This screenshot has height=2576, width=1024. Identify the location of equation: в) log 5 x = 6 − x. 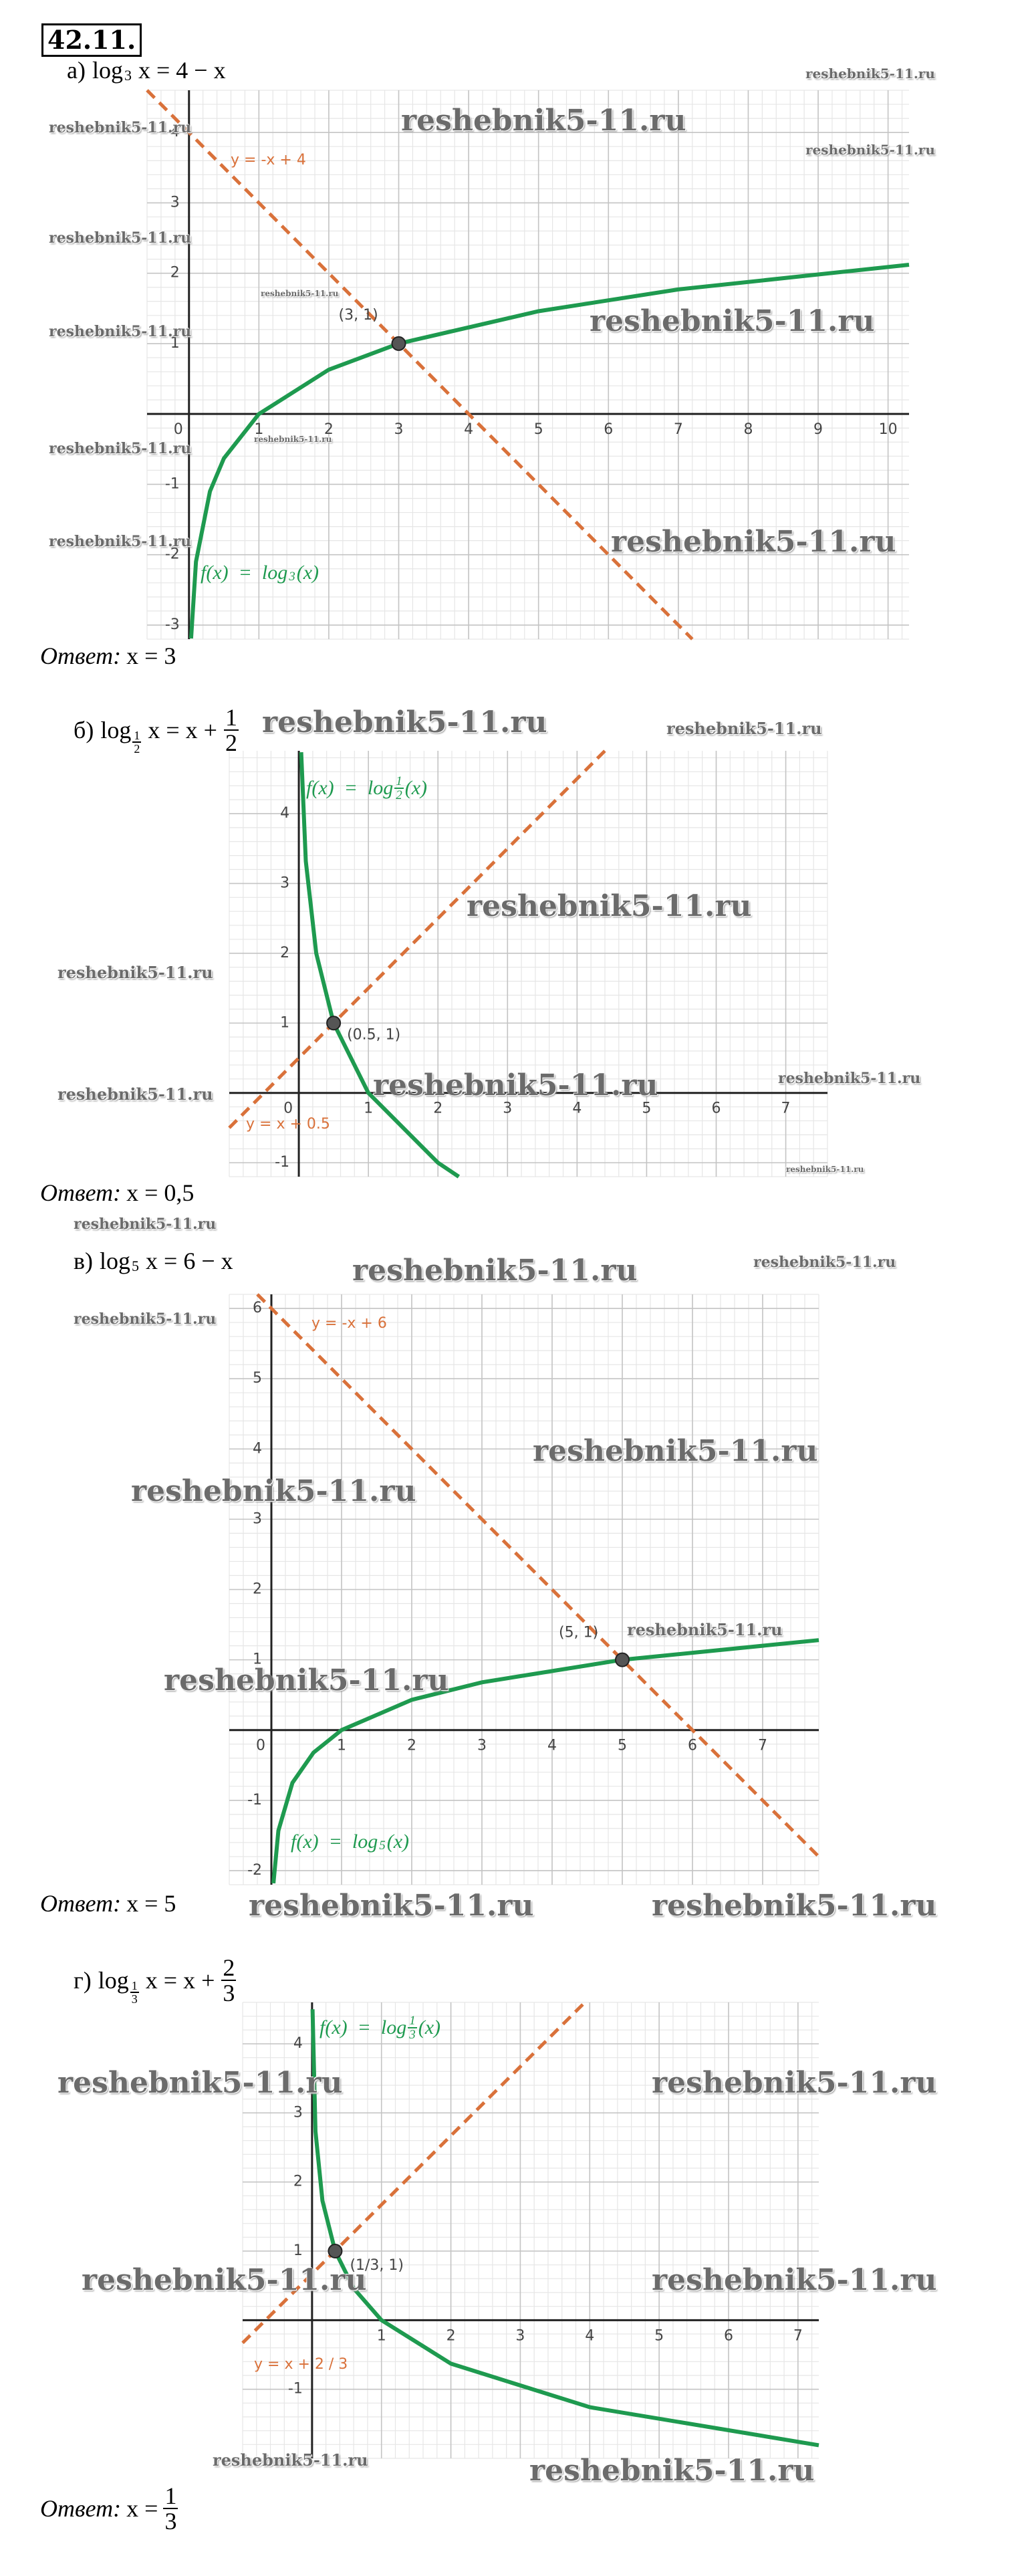
(153, 1261).